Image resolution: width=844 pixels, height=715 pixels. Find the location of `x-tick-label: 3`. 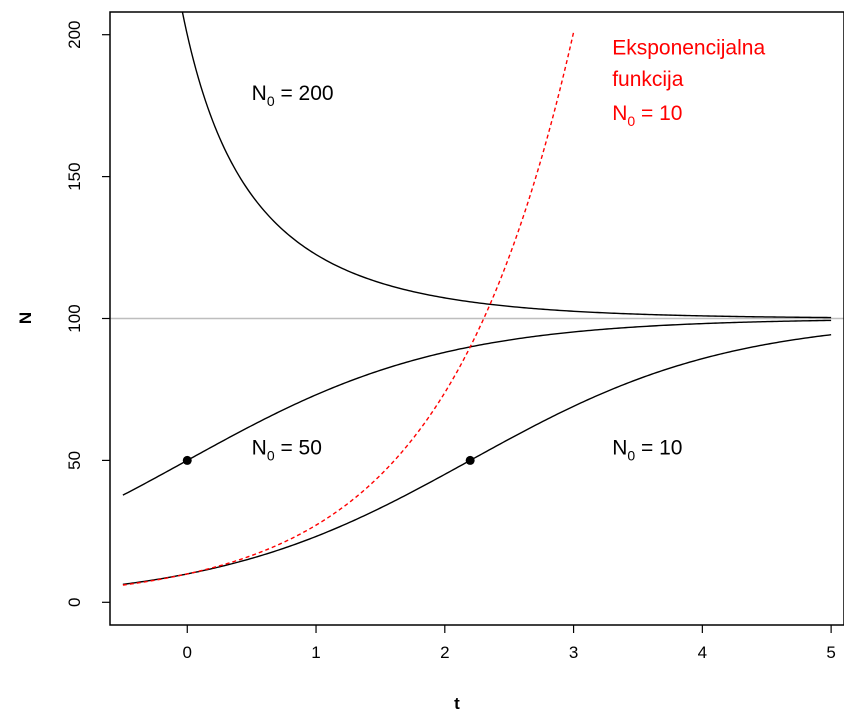

x-tick-label: 3 is located at coordinates (573, 652).